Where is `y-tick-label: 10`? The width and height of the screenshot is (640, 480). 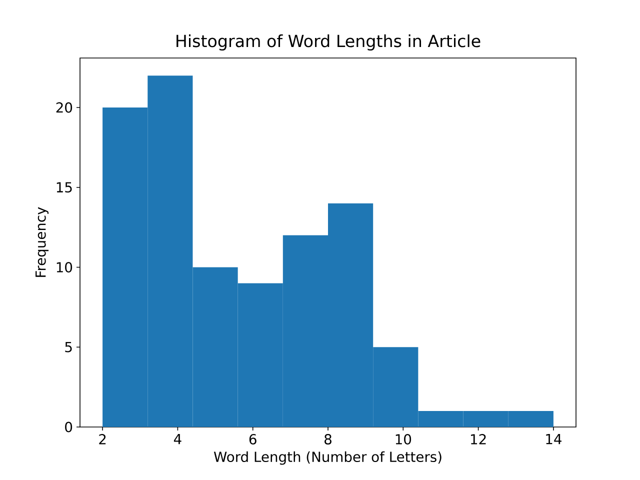
y-tick-label: 10 is located at coordinates (64, 267).